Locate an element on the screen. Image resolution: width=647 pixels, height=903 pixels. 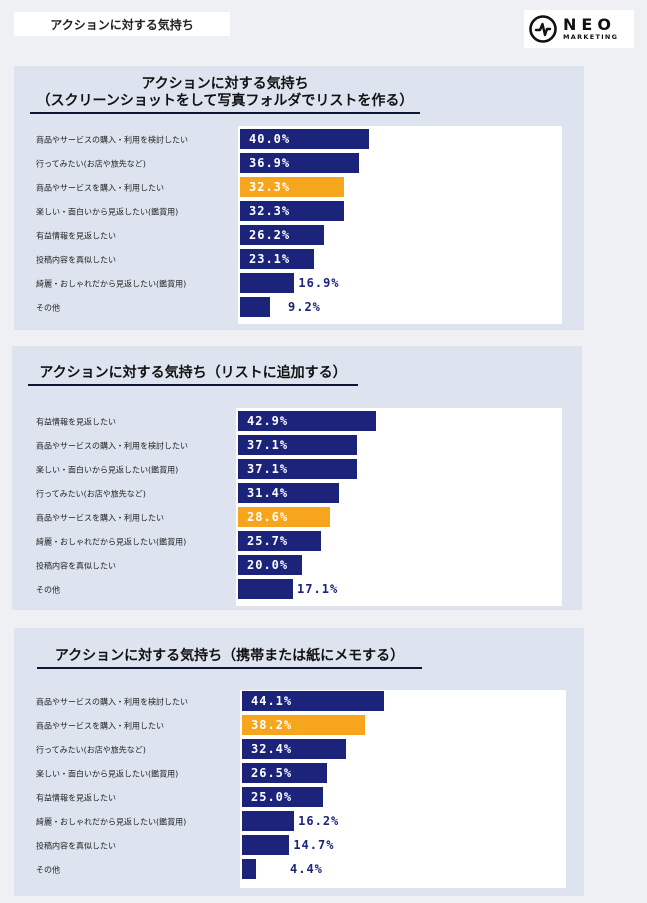
data-label: 42.9% is located at coordinates (268, 421).